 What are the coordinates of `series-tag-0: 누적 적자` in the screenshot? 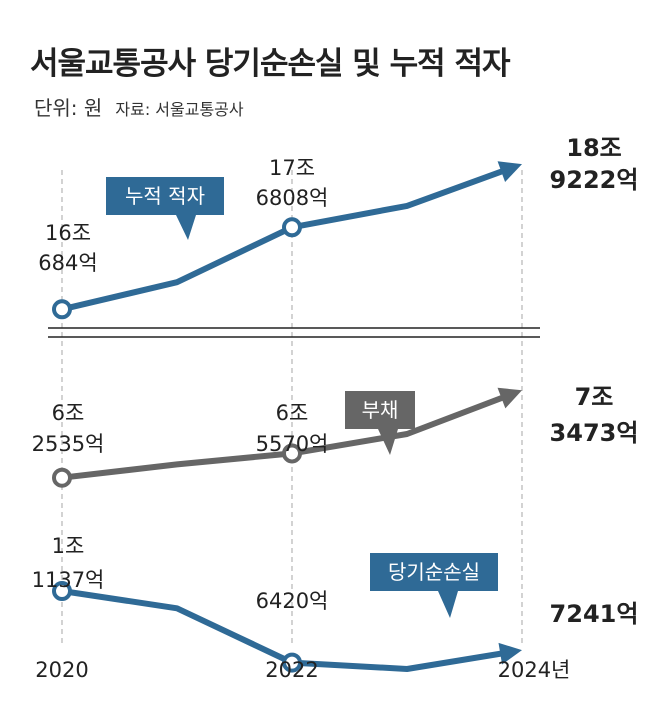 It's located at (165, 208).